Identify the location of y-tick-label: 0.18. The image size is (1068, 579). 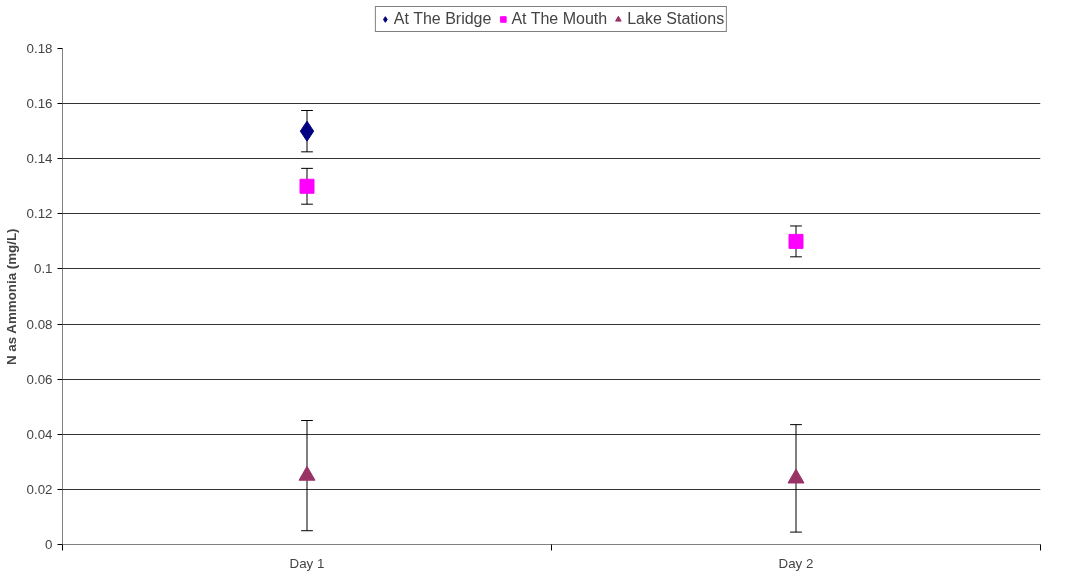
(39, 48).